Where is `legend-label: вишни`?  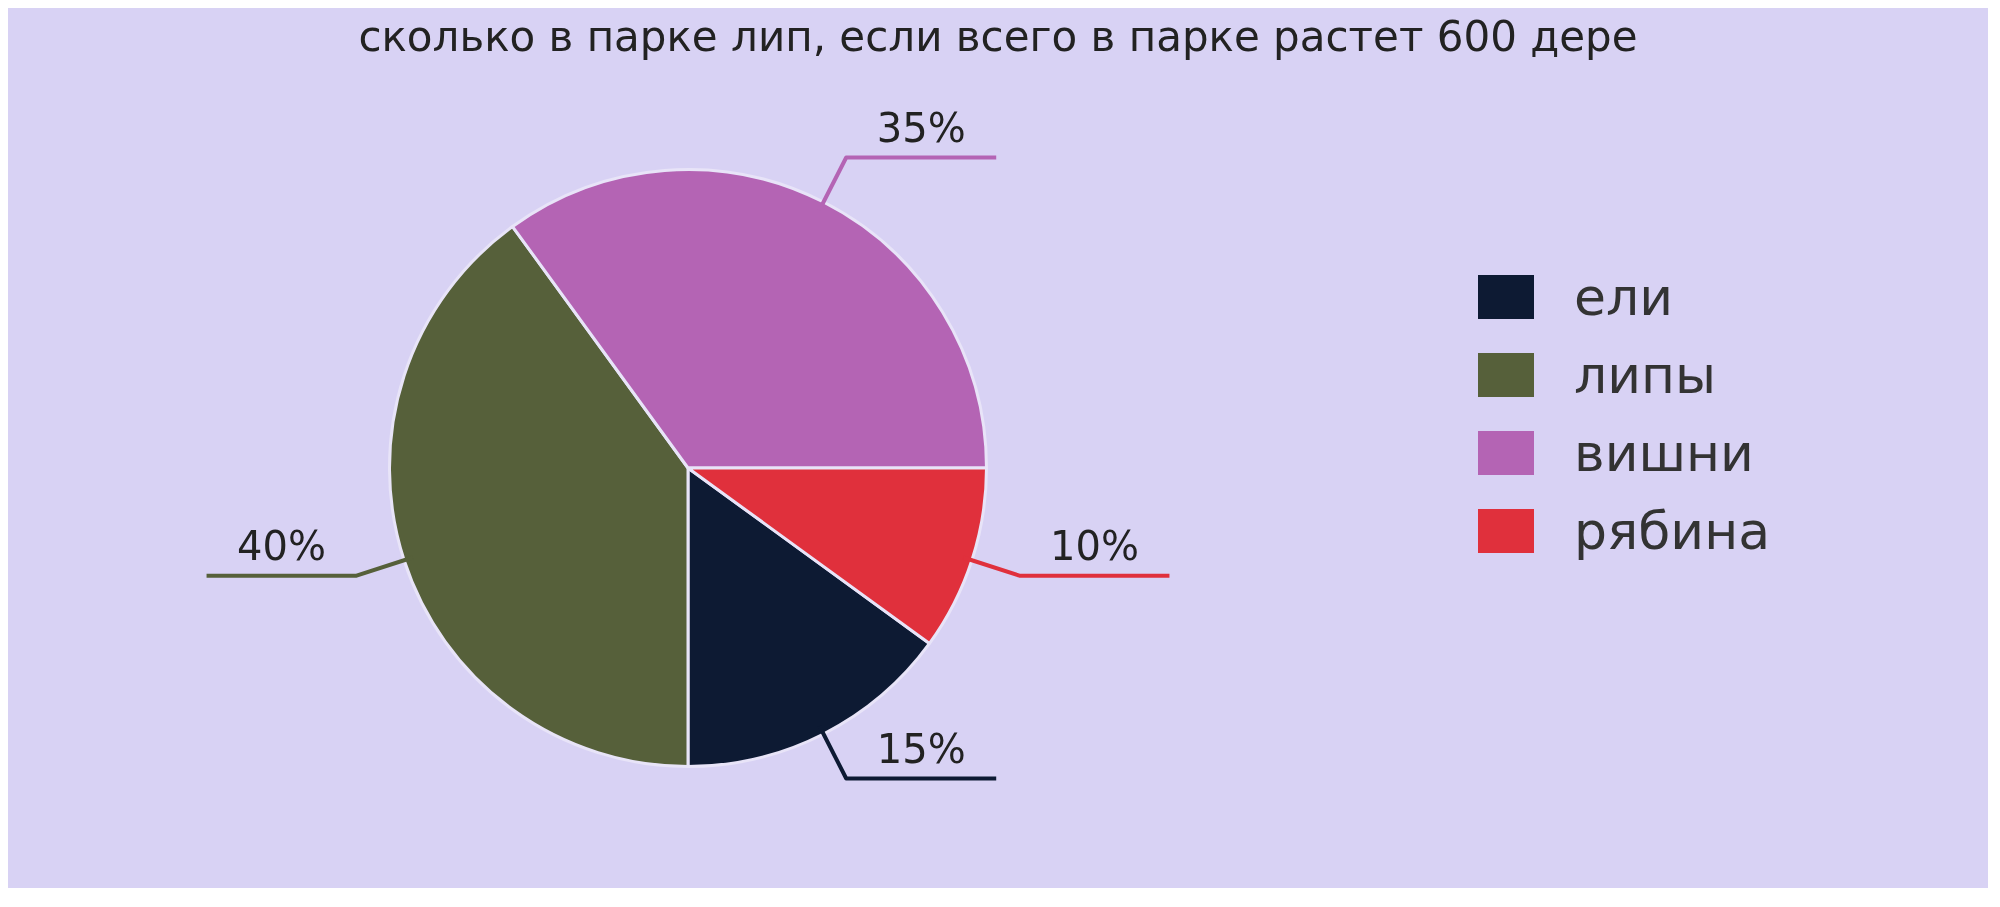 legend-label: вишни is located at coordinates (1664, 453).